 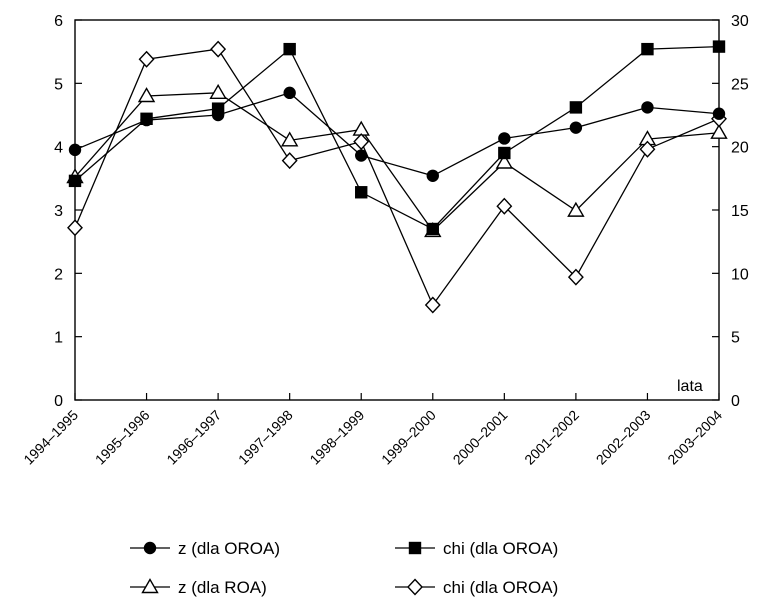 What do you see at coordinates (694, 437) in the screenshot?
I see `x-tick-label: 2003–2004` at bounding box center [694, 437].